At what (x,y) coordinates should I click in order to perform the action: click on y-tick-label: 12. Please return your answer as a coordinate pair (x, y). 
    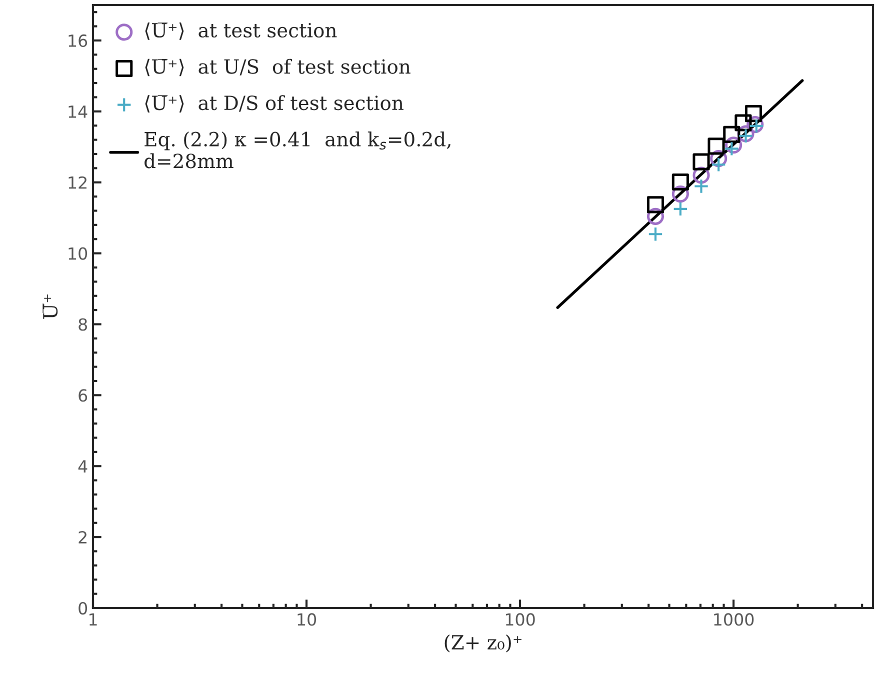
    Looking at the image, I should click on (77, 182).